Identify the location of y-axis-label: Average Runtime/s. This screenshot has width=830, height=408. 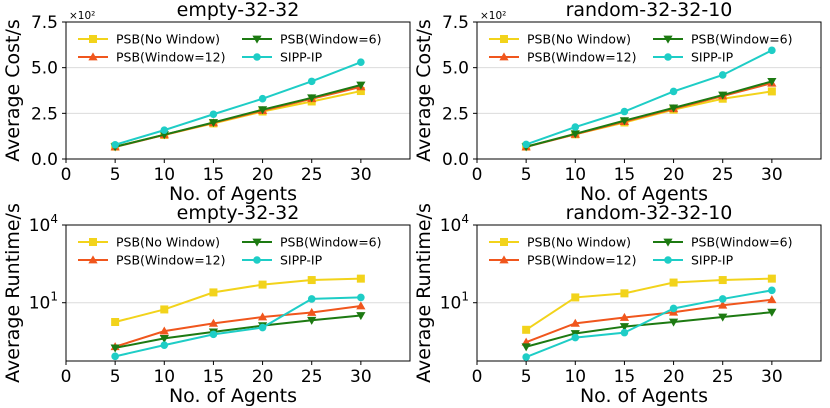
(424, 293).